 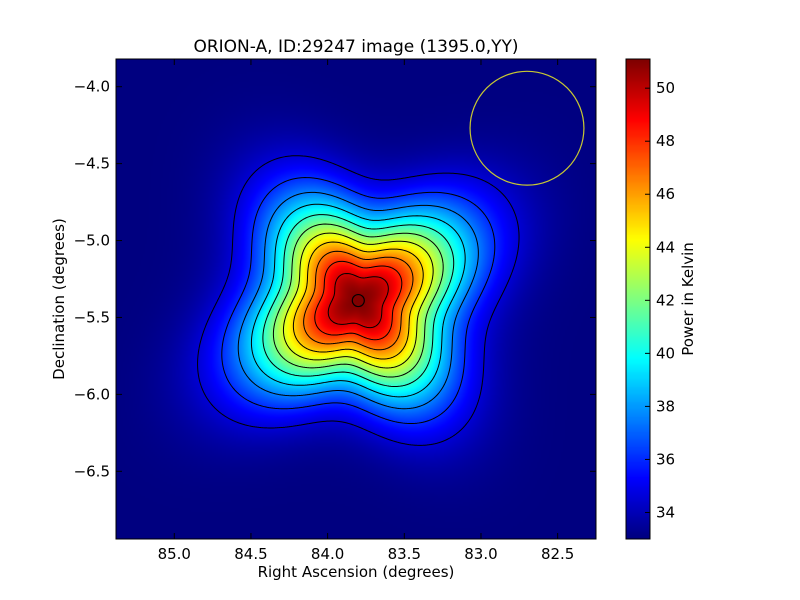 What do you see at coordinates (404, 554) in the screenshot?
I see `x-tick-label: 83.5` at bounding box center [404, 554].